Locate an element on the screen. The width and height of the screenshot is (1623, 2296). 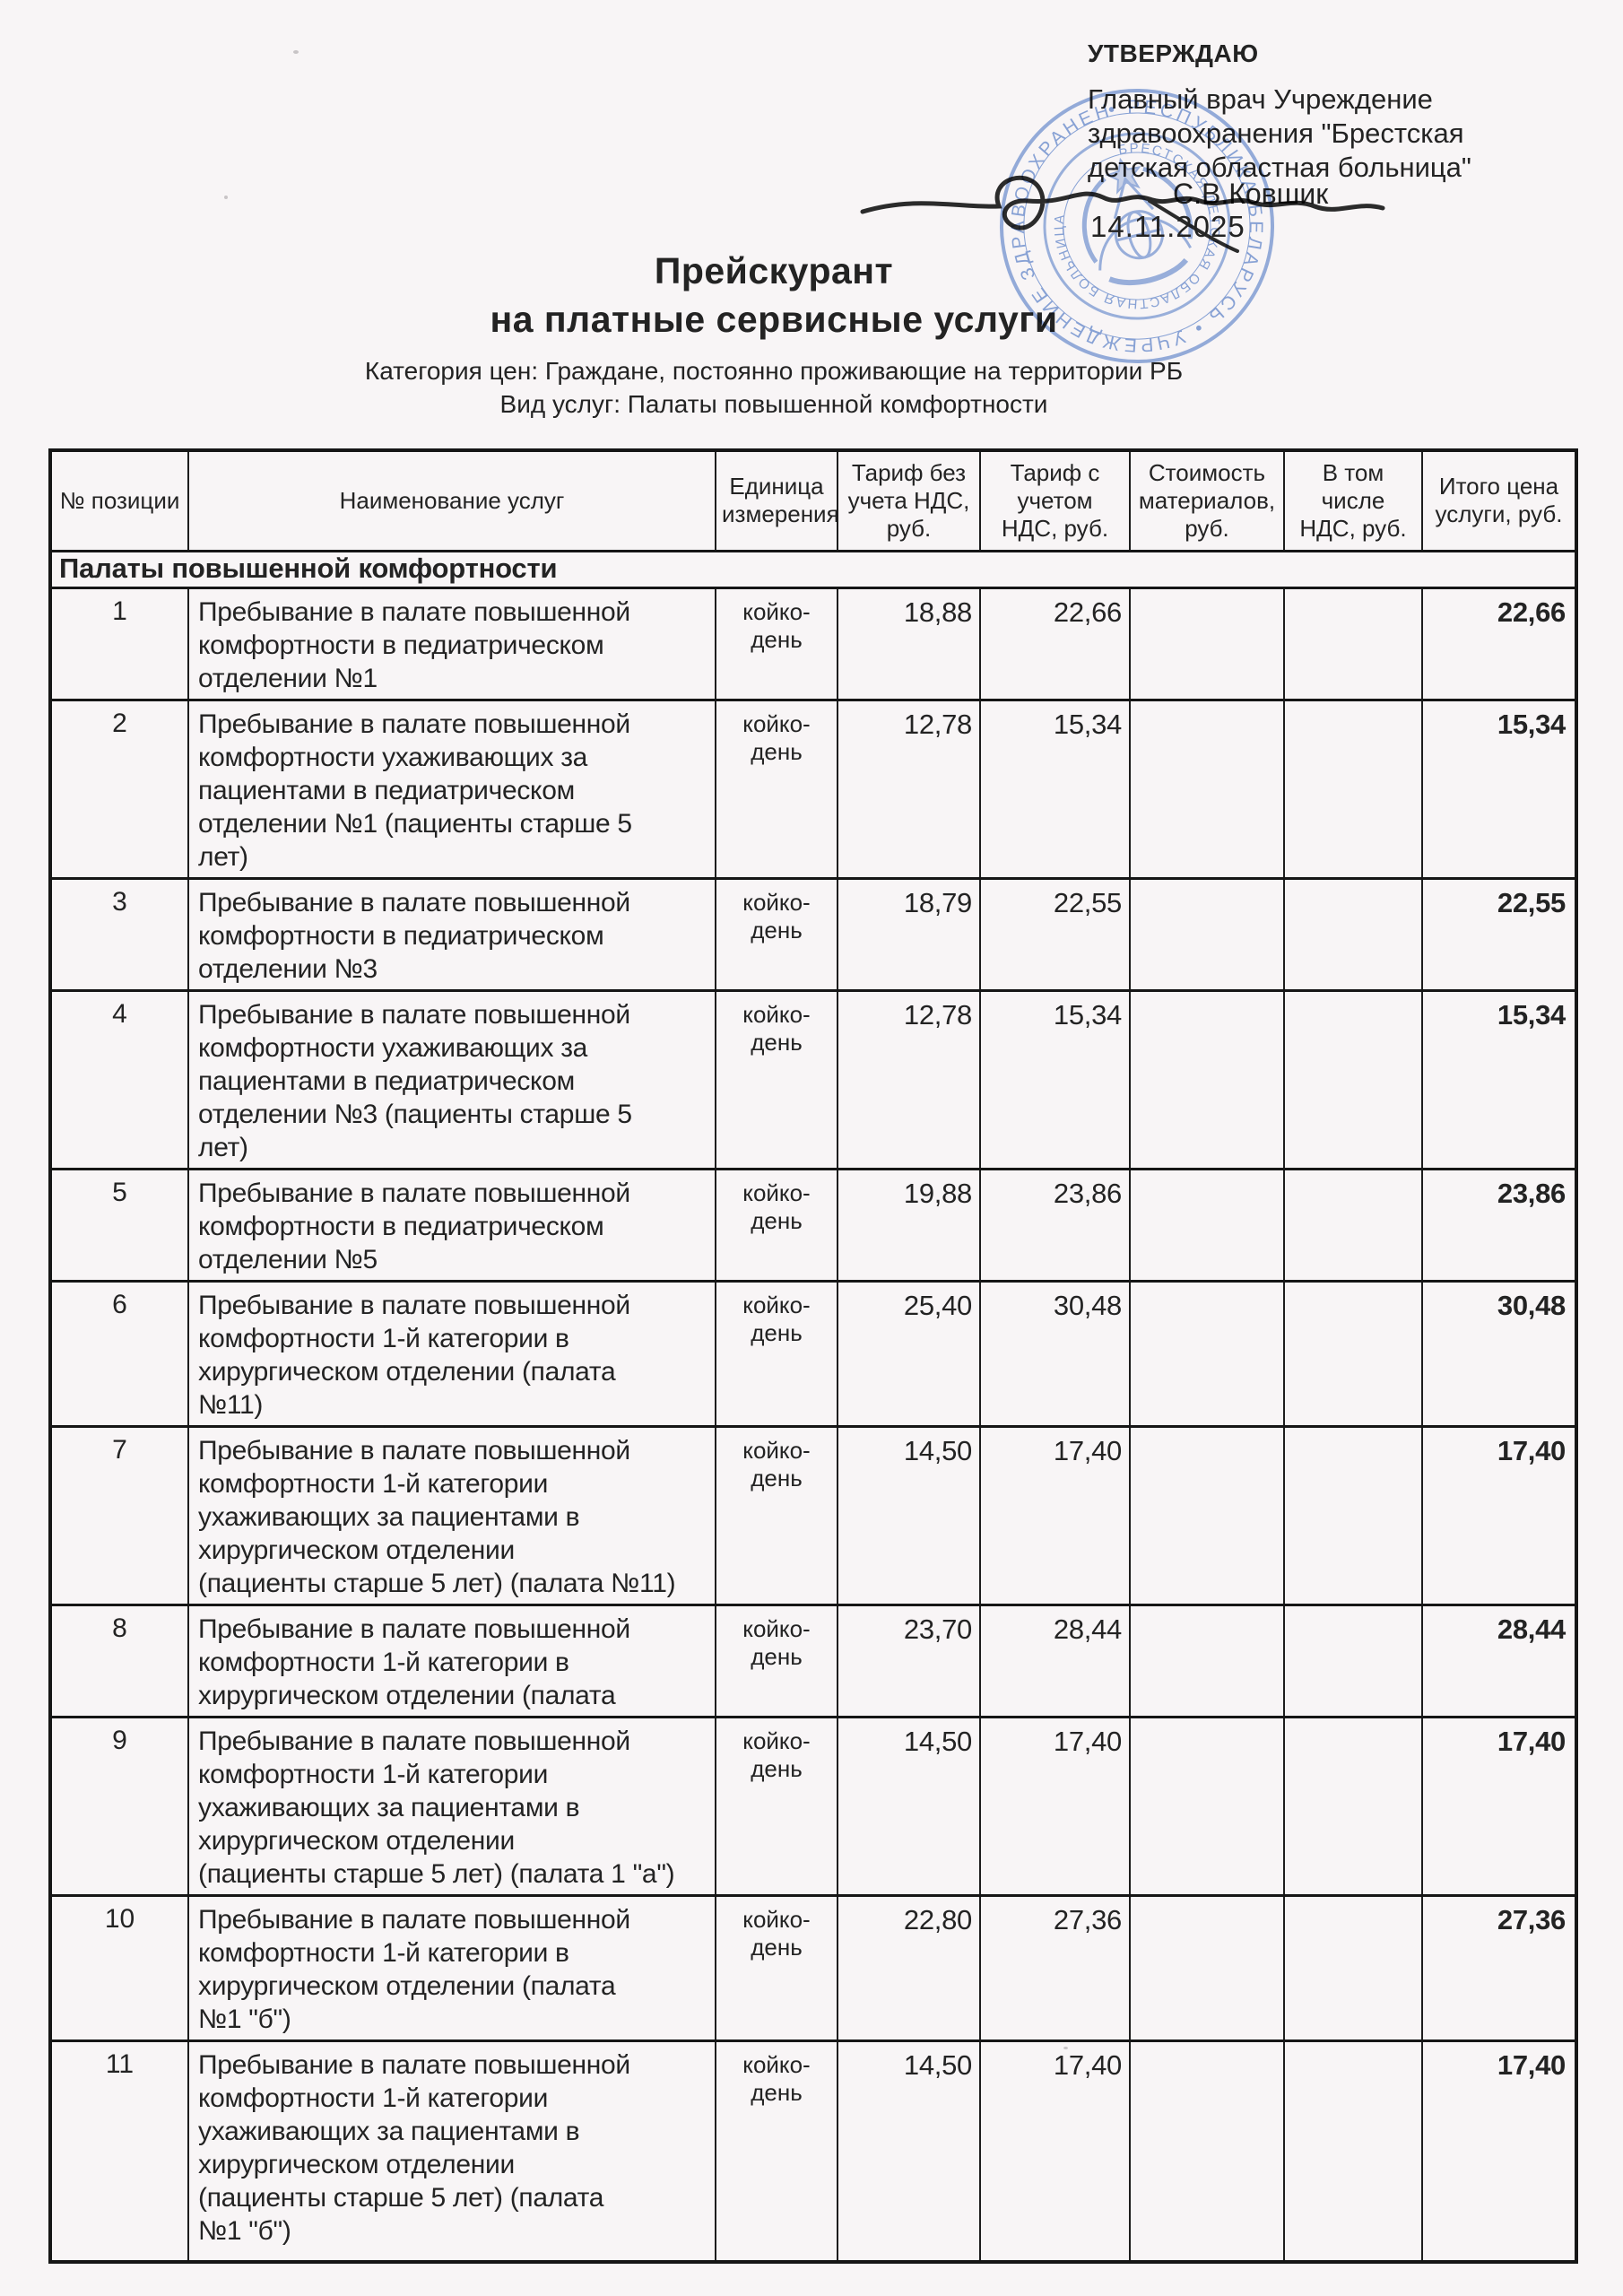
tariff-no-vat-cell: 18,88 is located at coordinates (909, 643).